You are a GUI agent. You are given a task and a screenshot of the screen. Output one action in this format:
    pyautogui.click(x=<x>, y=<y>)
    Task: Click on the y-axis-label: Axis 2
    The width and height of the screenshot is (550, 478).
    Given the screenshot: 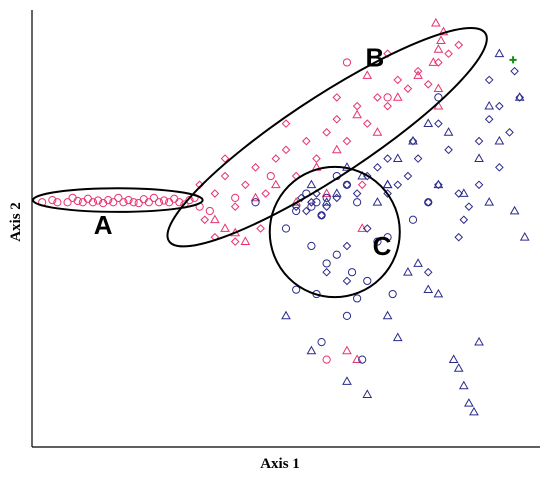 What is the action you would take?
    pyautogui.click(x=16, y=222)
    